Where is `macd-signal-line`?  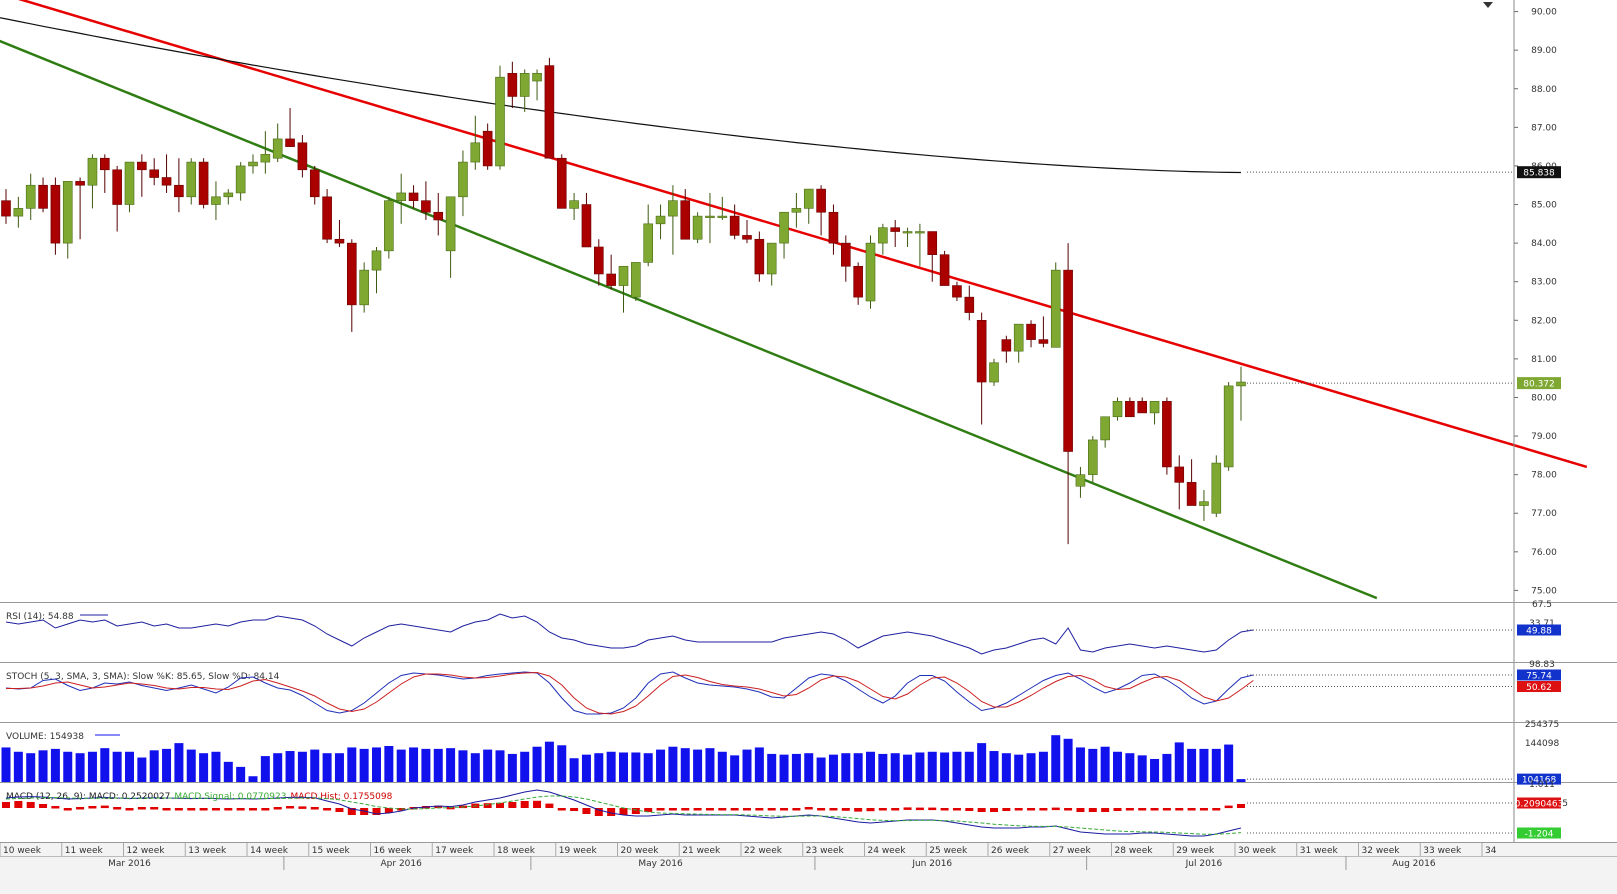
macd-signal-line is located at coordinates (623, 815).